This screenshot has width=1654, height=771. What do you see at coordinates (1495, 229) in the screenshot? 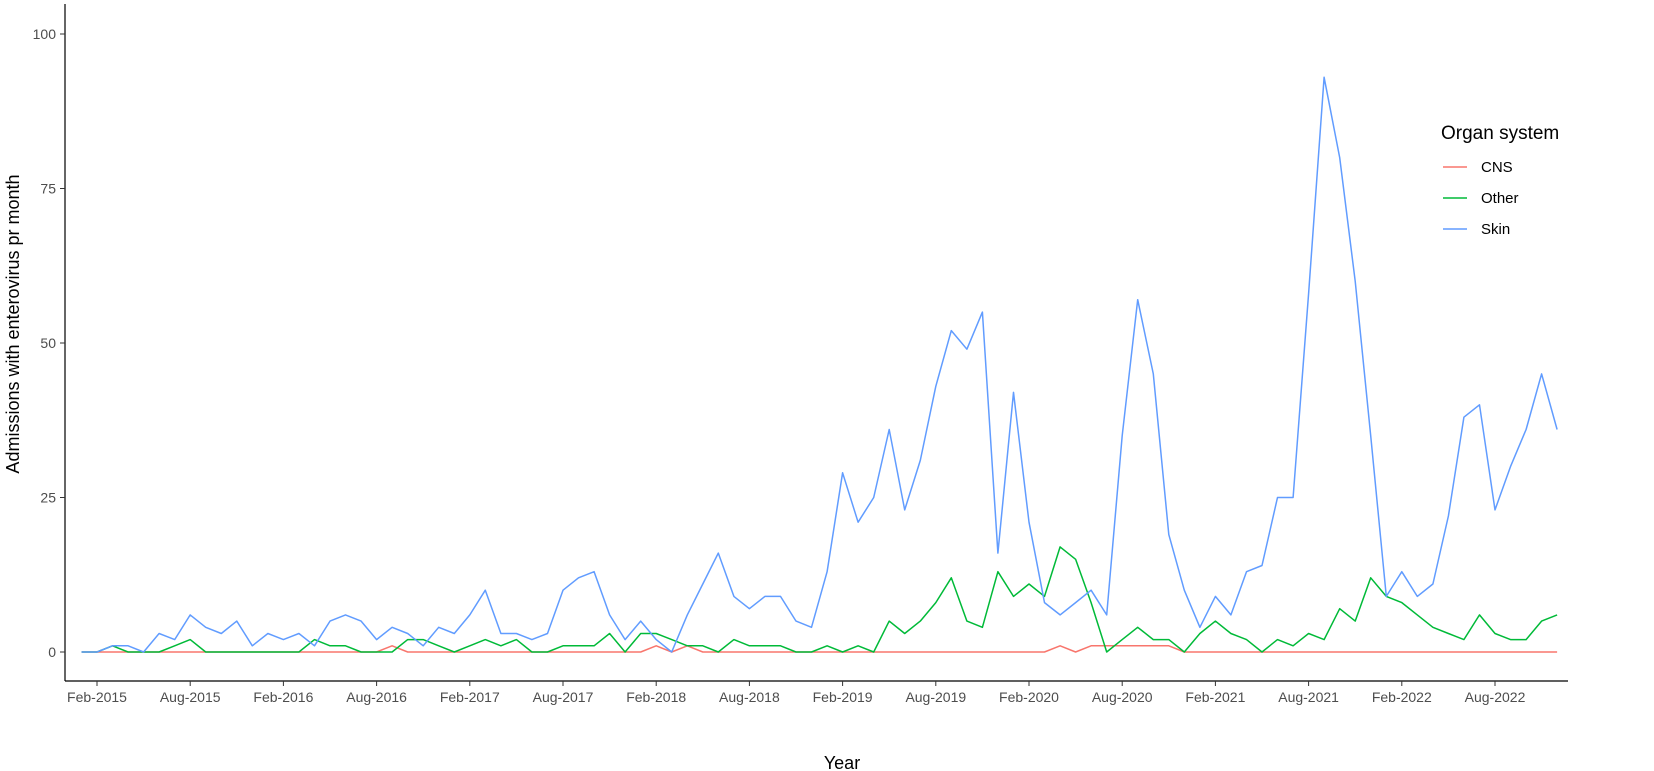
I see `legend-label-skin: Skin` at bounding box center [1495, 229].